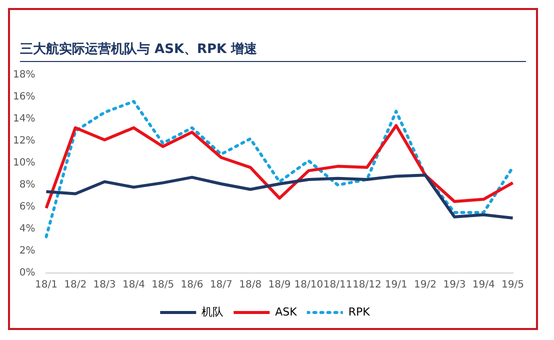 Image resolution: width=554 pixels, height=340 pixels. I want to click on y-tick-label: 4%, so click(27, 229).